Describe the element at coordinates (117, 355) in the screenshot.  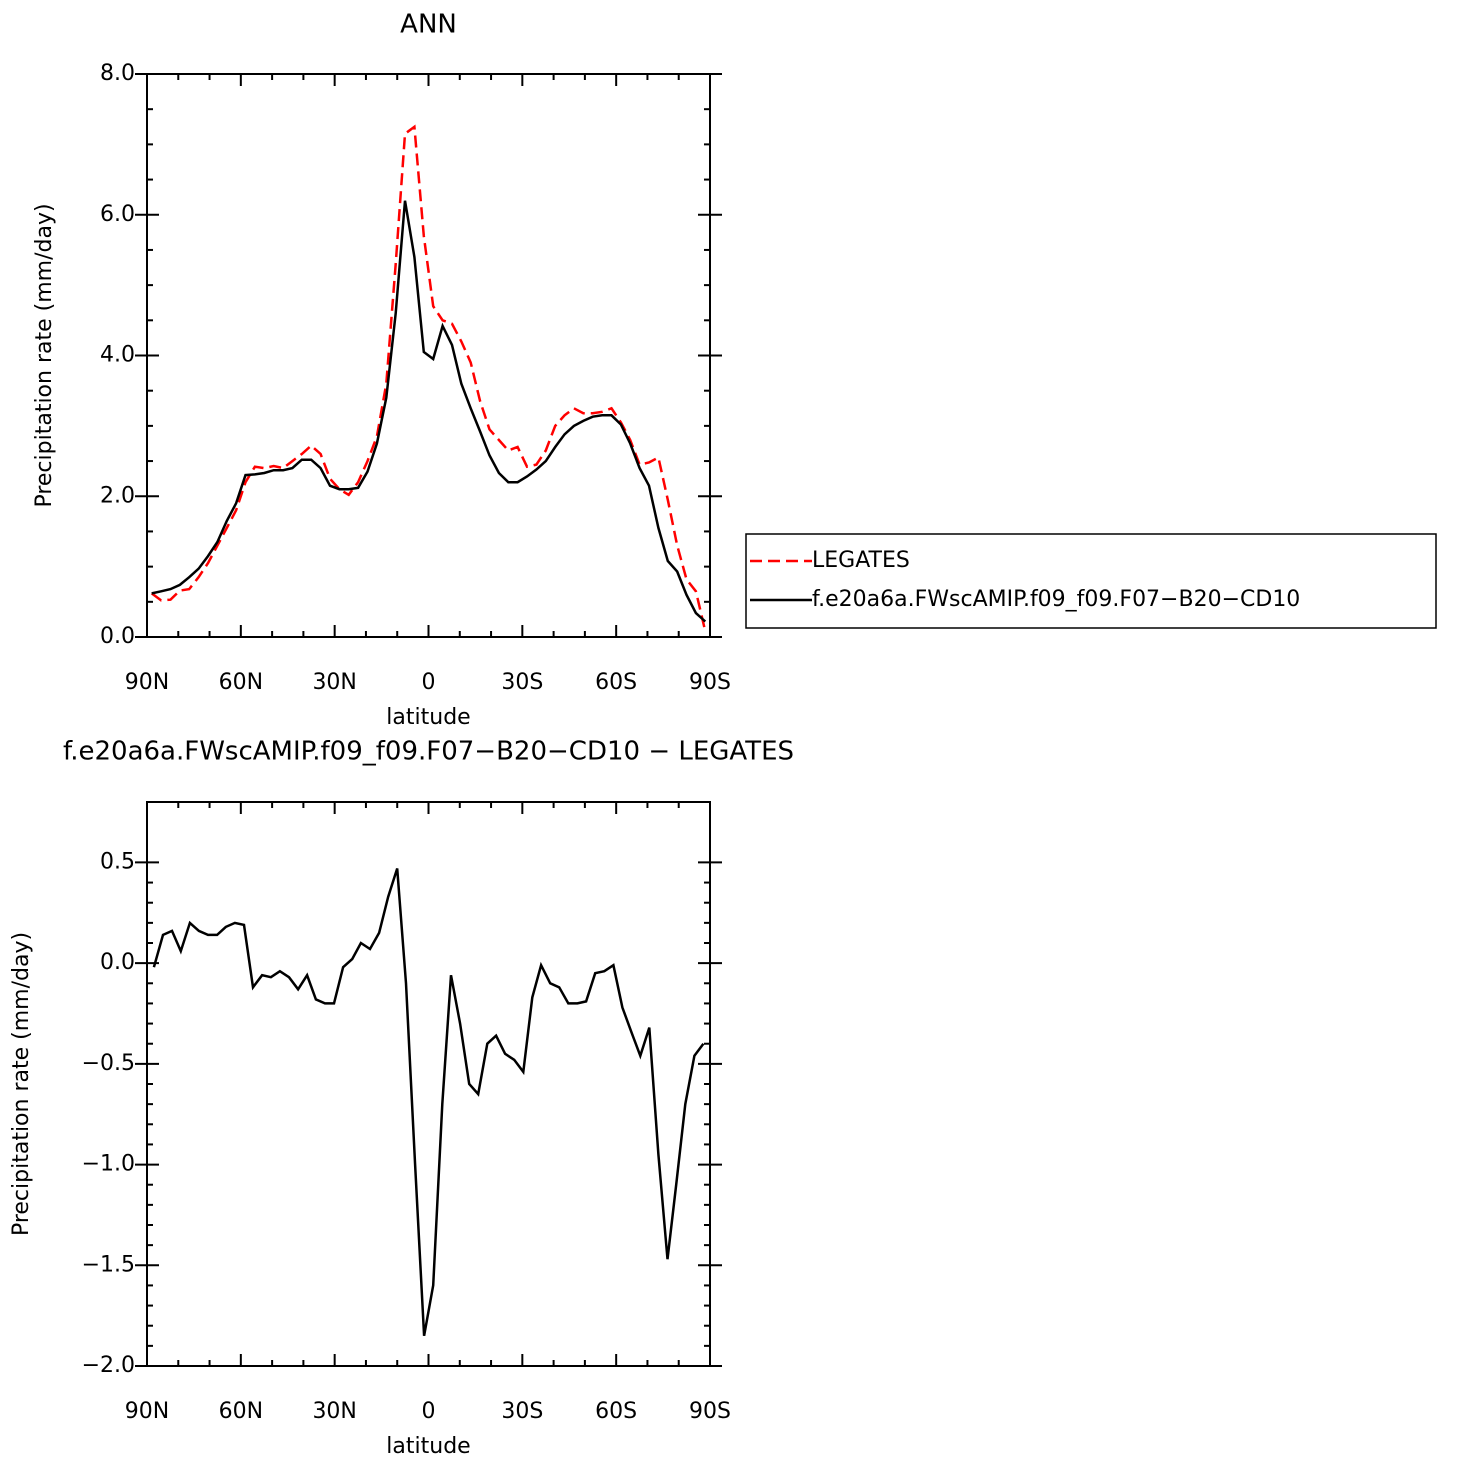
I see `y-tick-label: 4.0` at that location.